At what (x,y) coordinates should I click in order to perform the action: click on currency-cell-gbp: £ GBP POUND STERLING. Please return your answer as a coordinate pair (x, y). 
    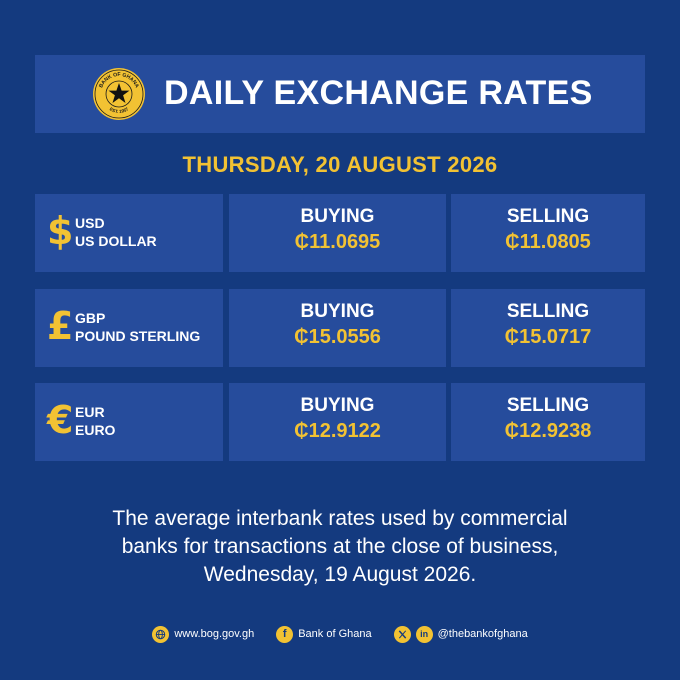
    Looking at the image, I should click on (129, 328).